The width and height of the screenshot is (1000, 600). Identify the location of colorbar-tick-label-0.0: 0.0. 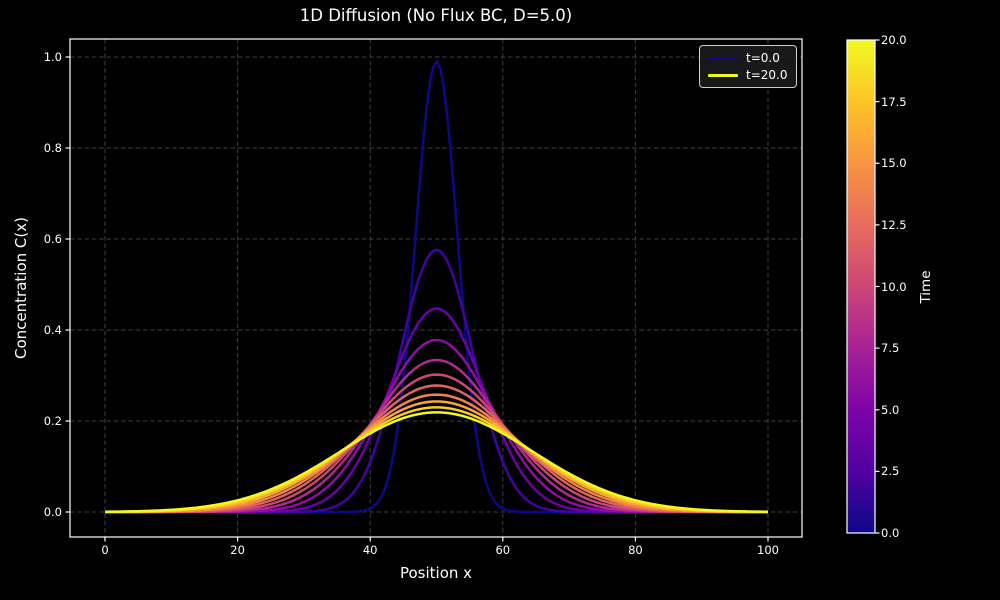
(890, 533).